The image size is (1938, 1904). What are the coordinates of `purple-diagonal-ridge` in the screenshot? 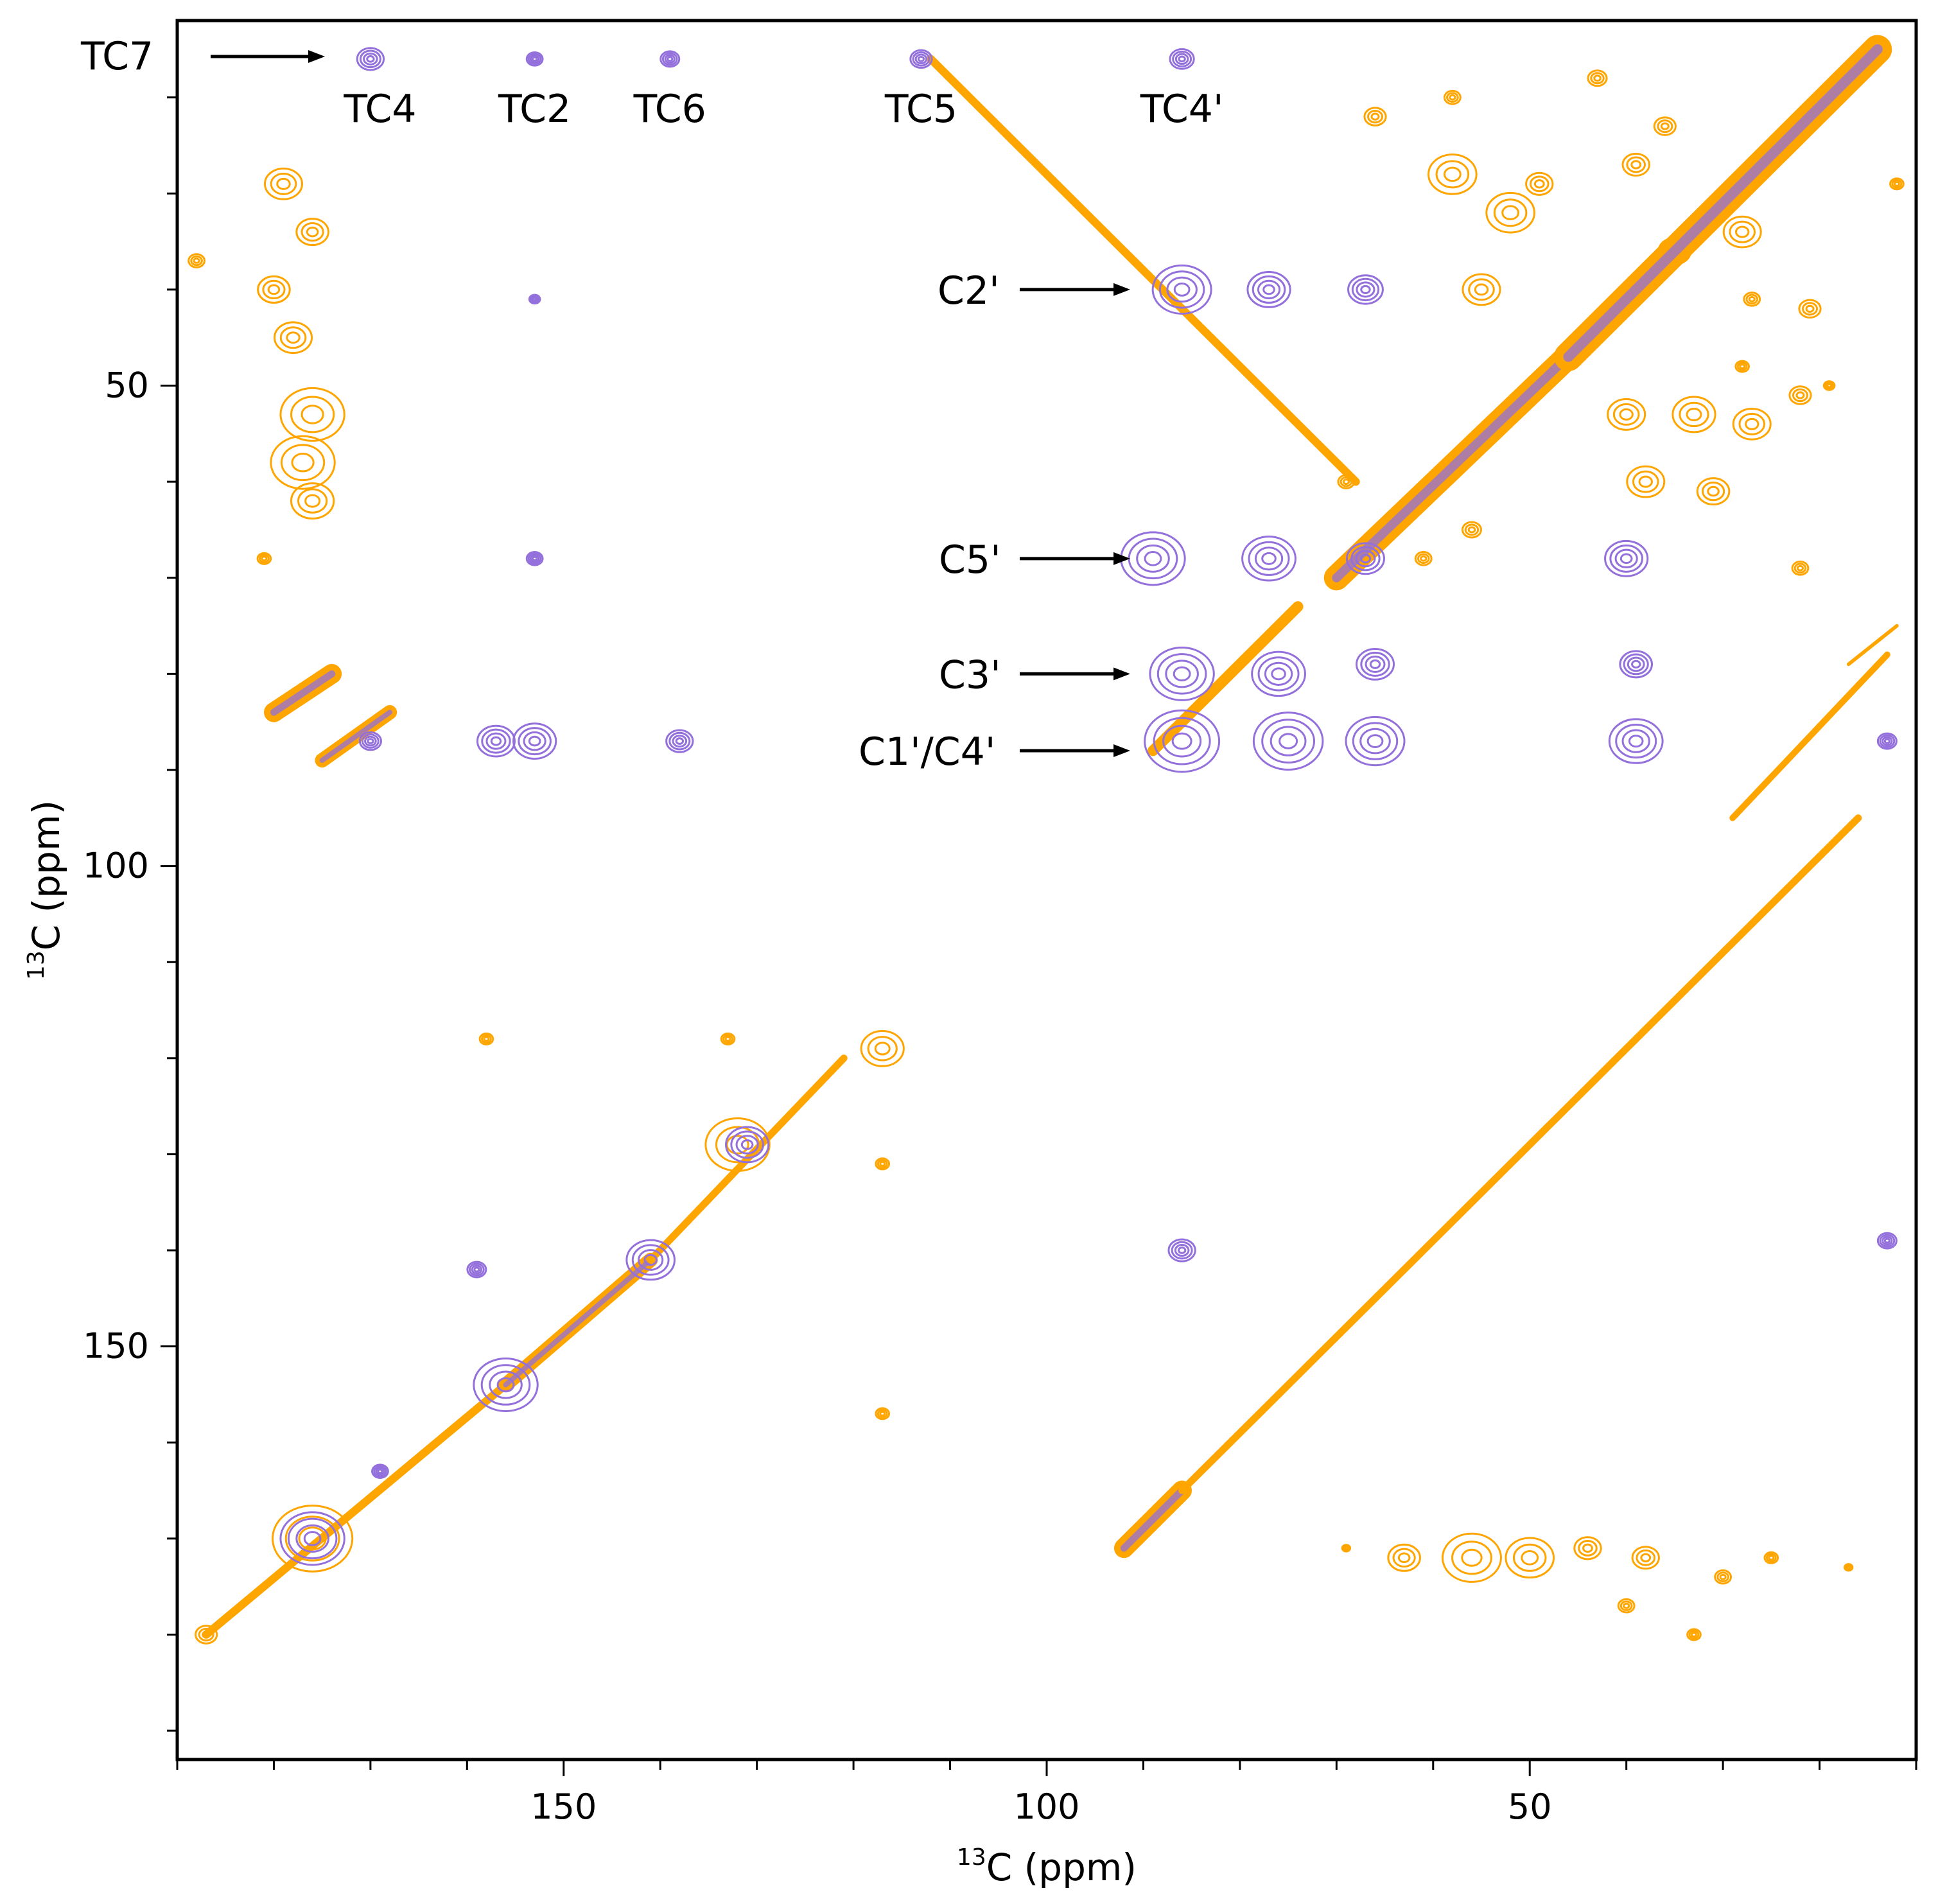 It's located at (1723, 203).